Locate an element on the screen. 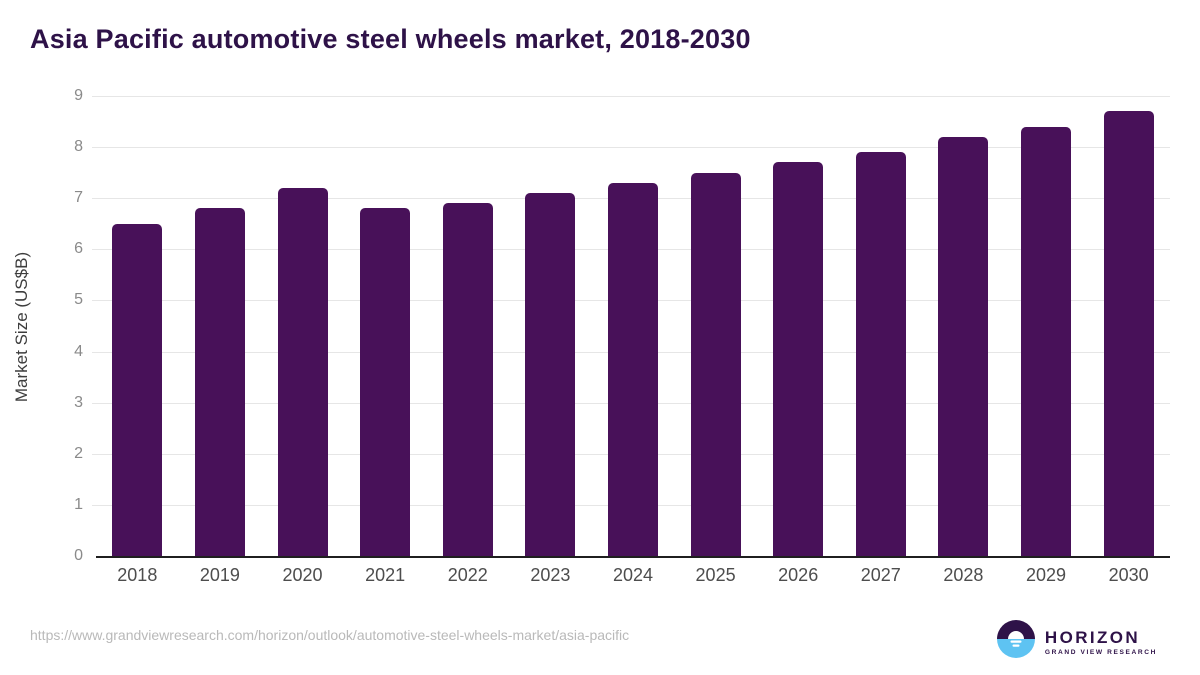  x-tick-label-2023: 2023 is located at coordinates (550, 575).